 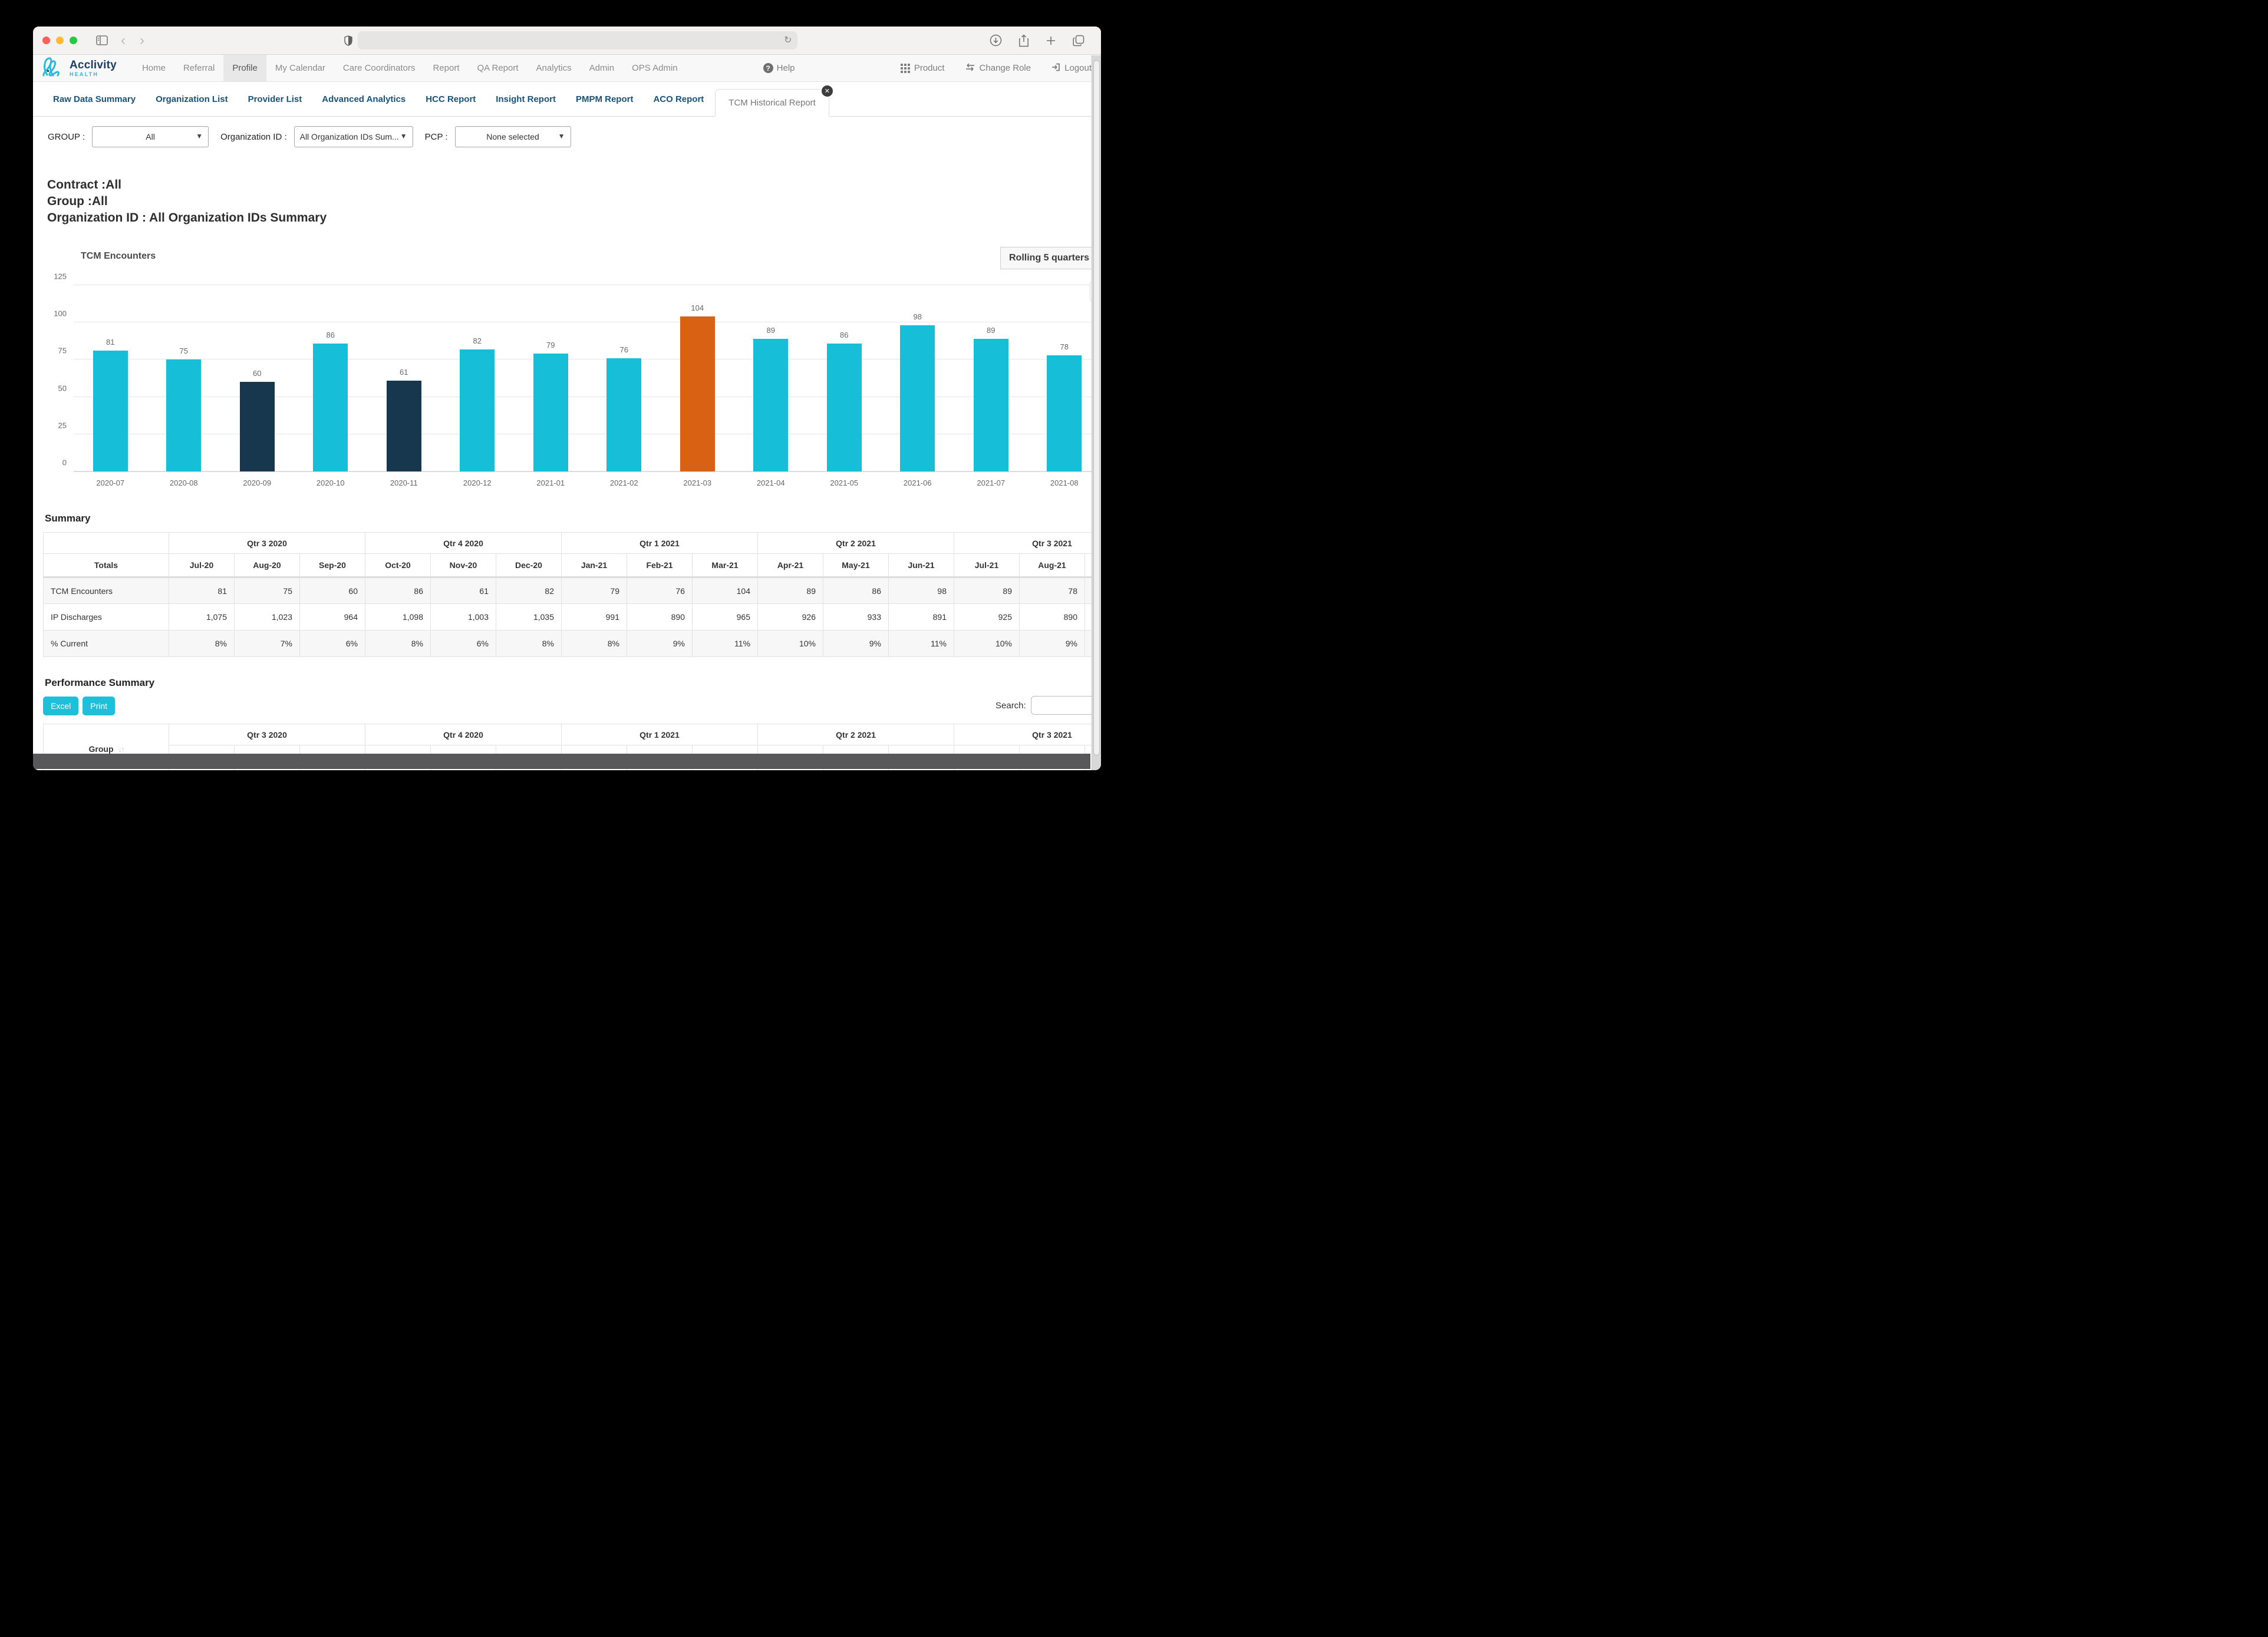 What do you see at coordinates (102, 40) in the screenshot?
I see `sidebar-icon` at bounding box center [102, 40].